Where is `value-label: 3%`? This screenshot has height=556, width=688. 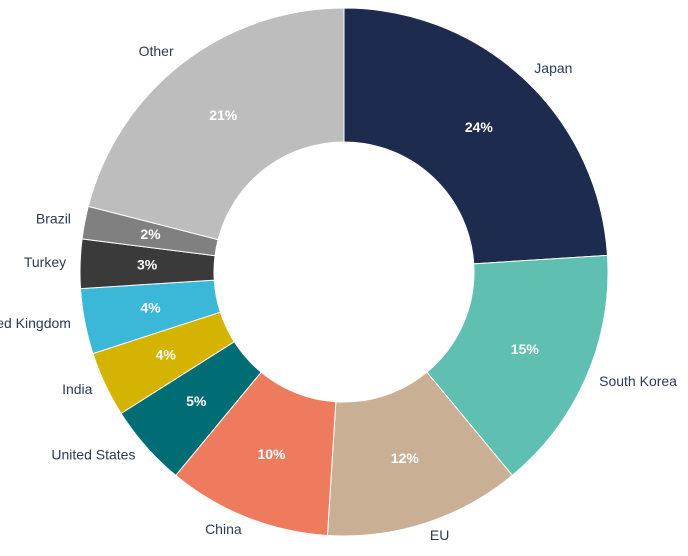 value-label: 3% is located at coordinates (147, 265).